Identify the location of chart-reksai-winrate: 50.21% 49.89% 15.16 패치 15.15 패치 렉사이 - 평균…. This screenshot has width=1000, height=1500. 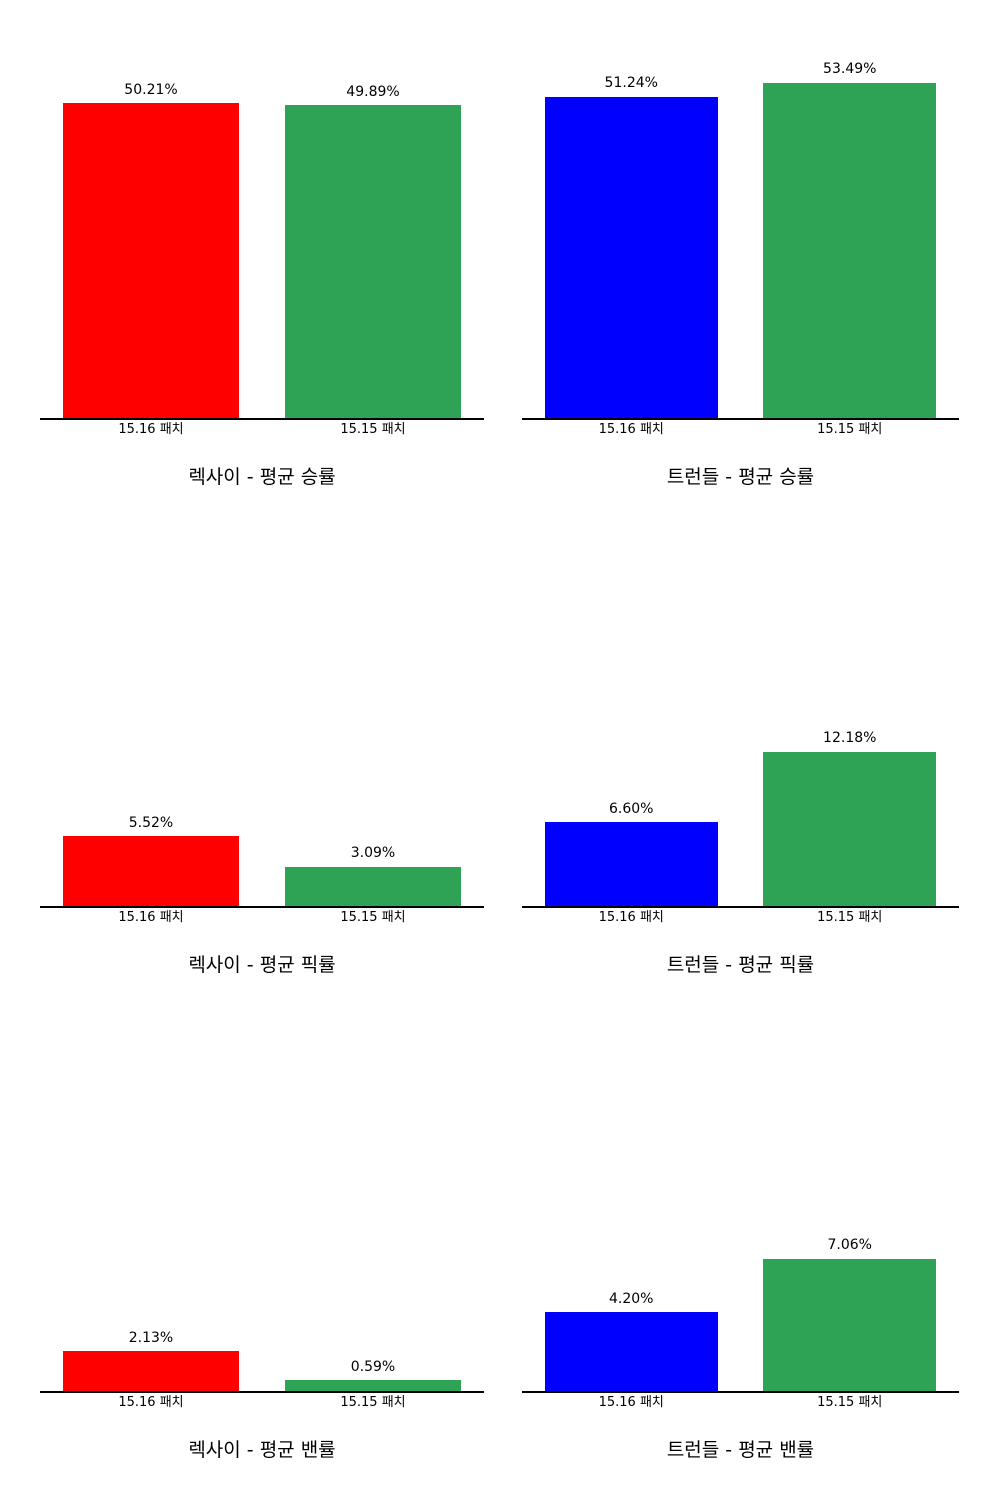
(262, 277).